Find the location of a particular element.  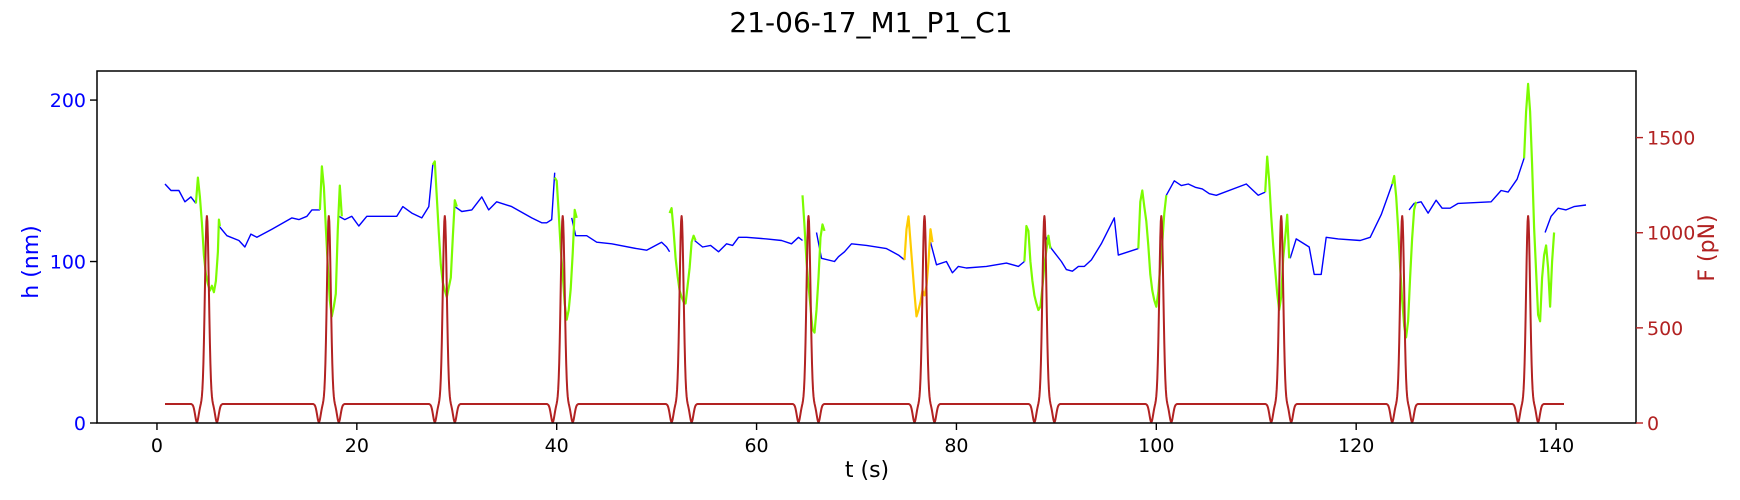

y-axis-left: 0 100 200 is located at coordinates (73, 262).